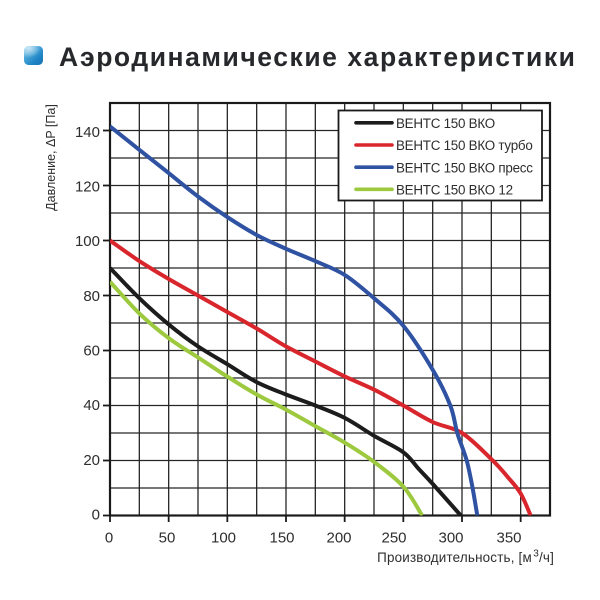 The height and width of the screenshot is (600, 600). I want to click on svg-text: 80, so click(91, 296).